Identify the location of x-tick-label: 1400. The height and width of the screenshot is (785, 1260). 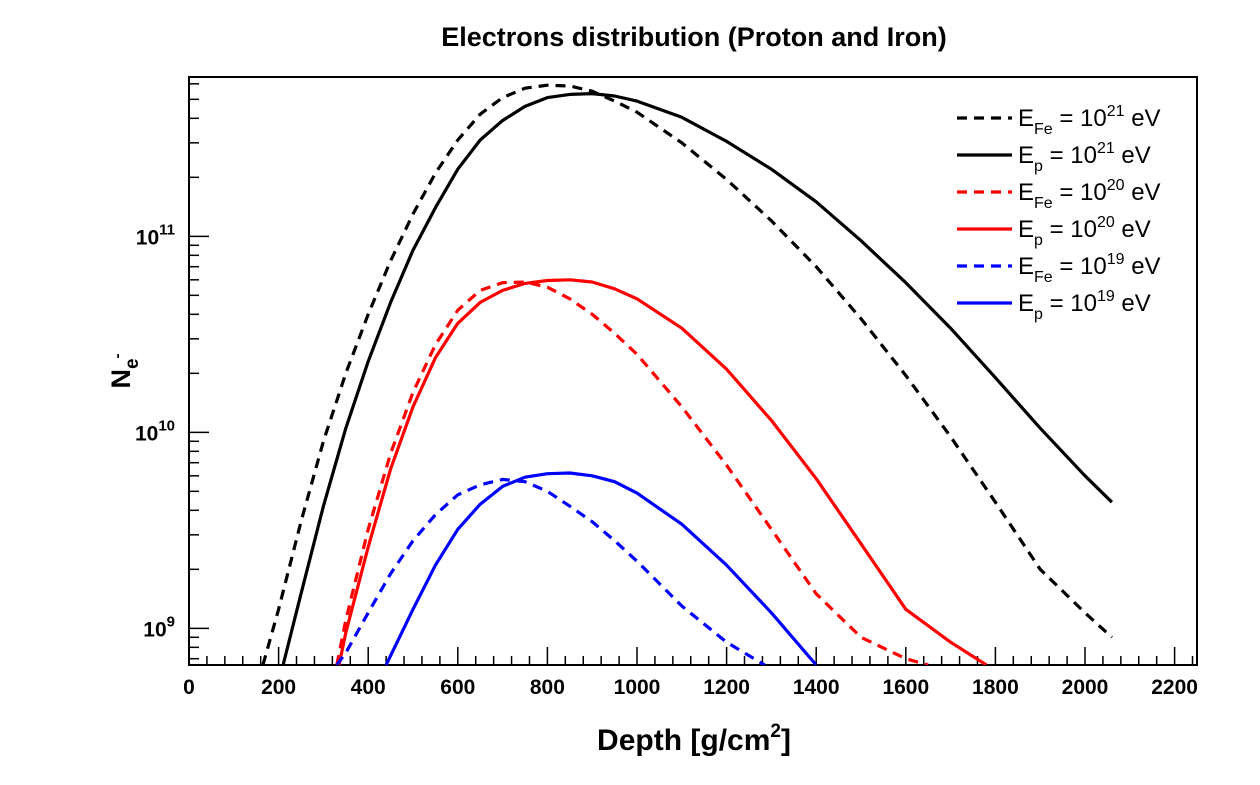
(816, 687).